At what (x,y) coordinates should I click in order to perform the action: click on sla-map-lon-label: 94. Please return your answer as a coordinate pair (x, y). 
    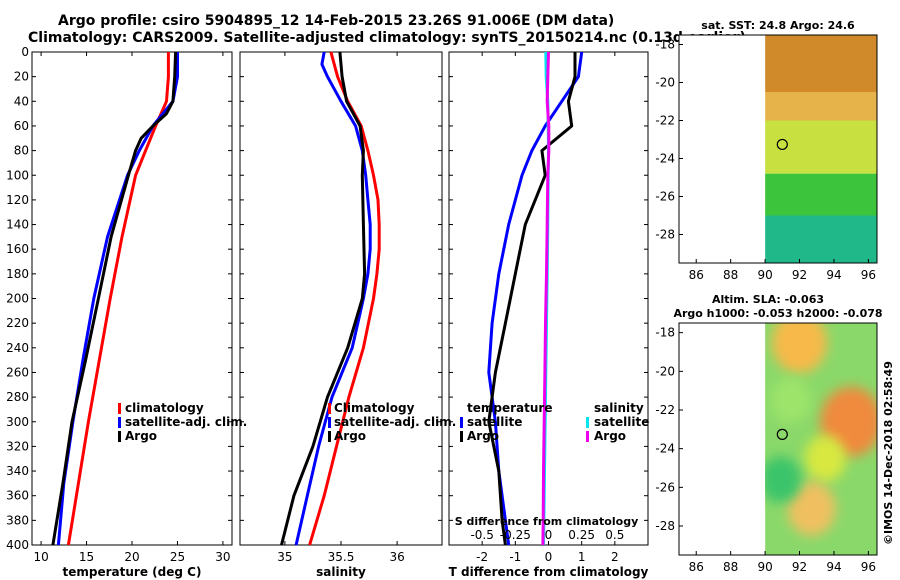
    Looking at the image, I should click on (833, 567).